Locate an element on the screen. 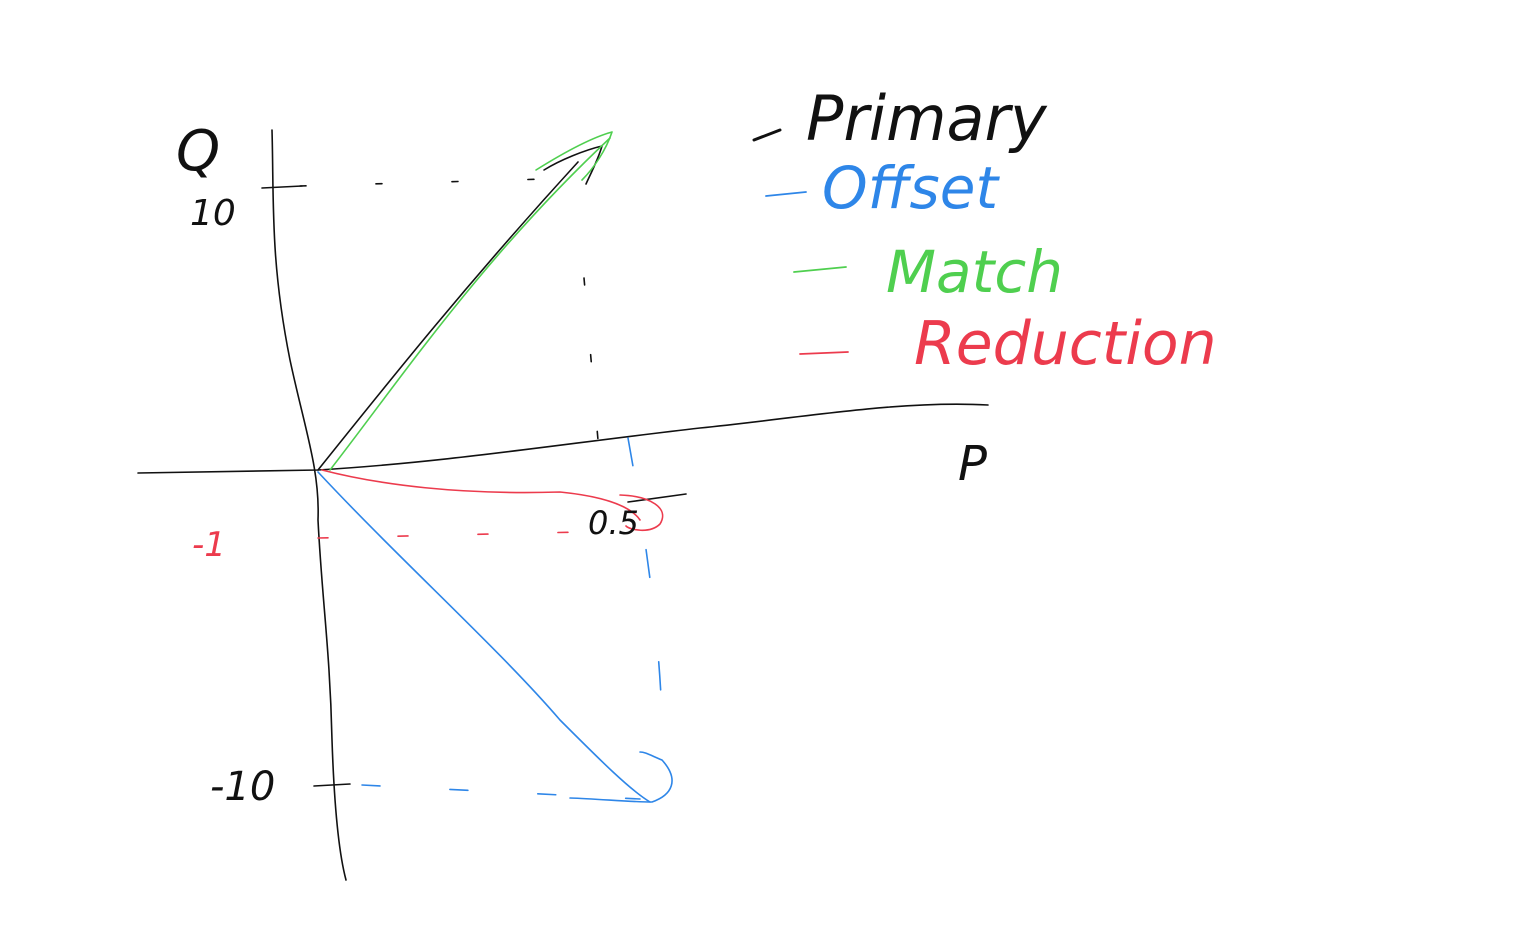 The height and width of the screenshot is (926, 1536). legend: Primary Offset Match Reduction is located at coordinates (984, 230).